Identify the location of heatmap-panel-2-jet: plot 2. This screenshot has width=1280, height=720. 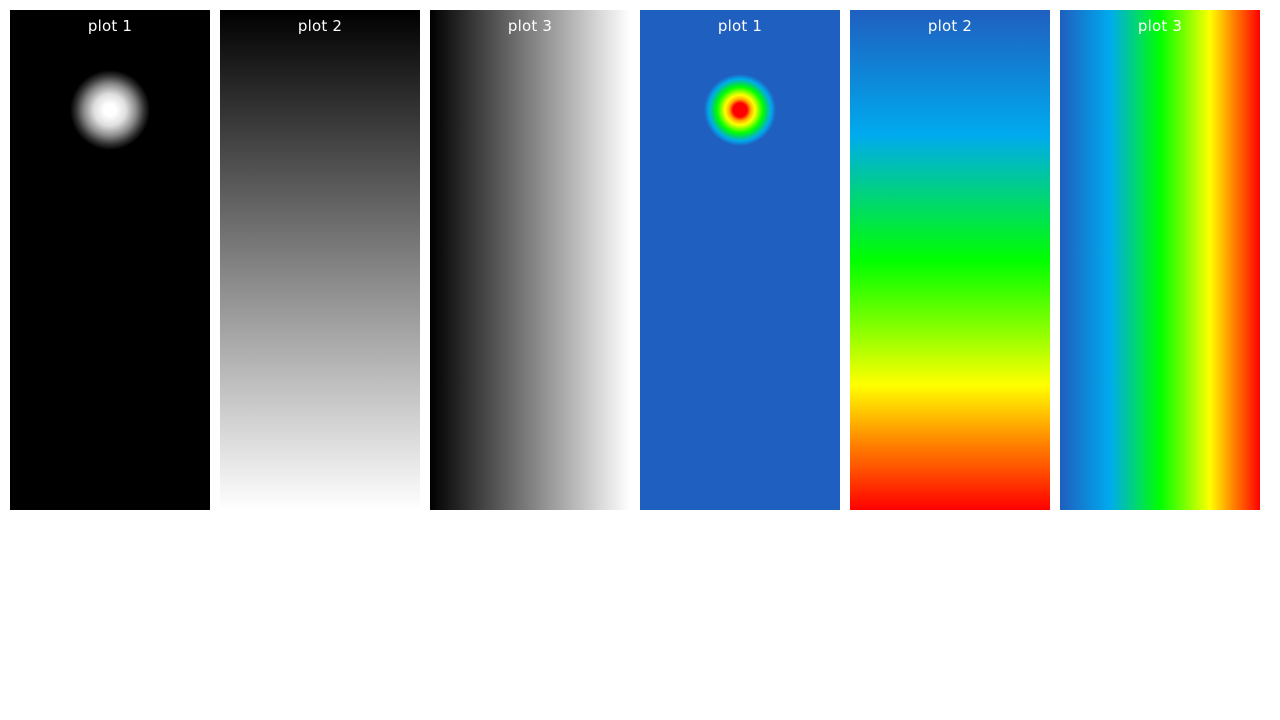
(950, 260).